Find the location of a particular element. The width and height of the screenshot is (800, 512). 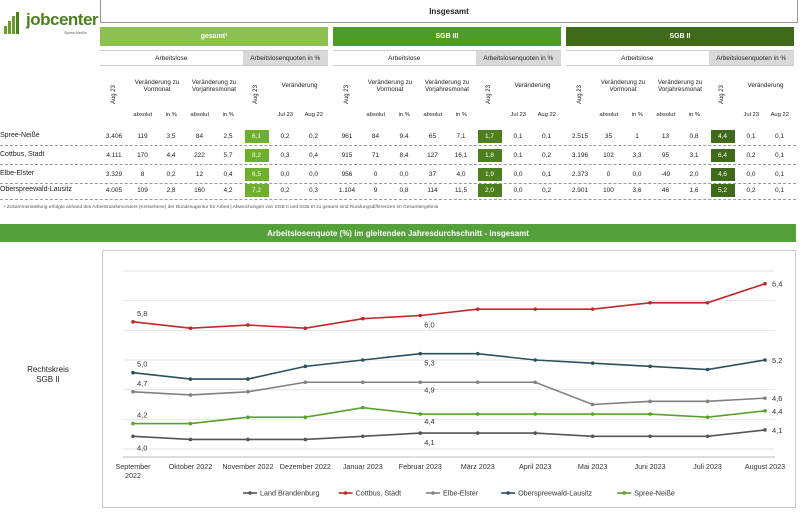

table-cell: 8,2 is located at coordinates (256, 155).